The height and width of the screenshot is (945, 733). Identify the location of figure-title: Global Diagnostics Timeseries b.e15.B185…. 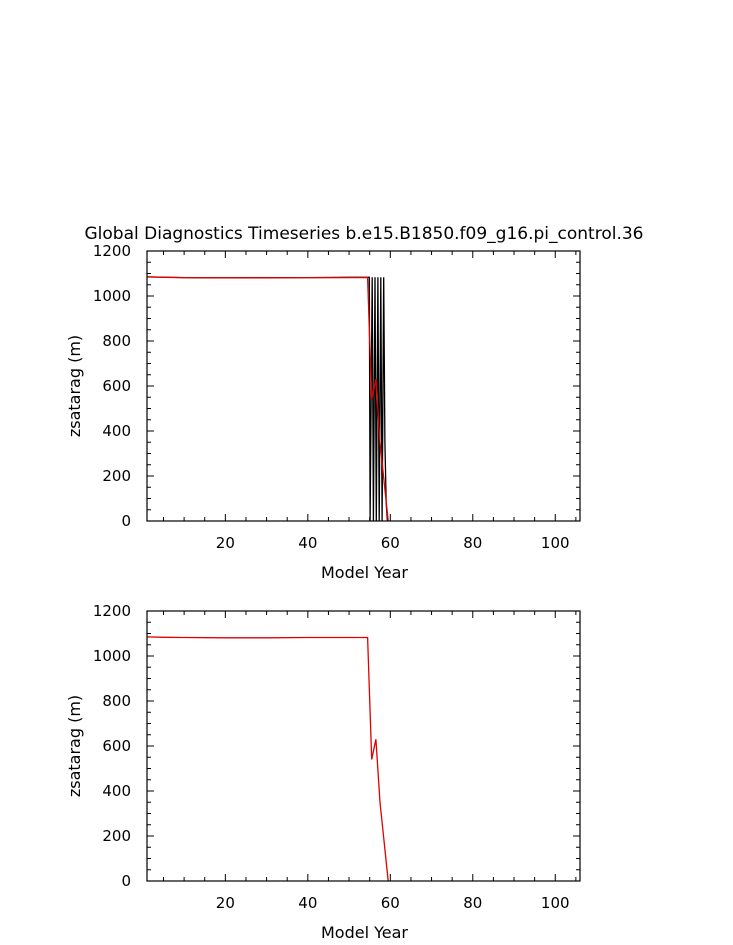
(364, 234).